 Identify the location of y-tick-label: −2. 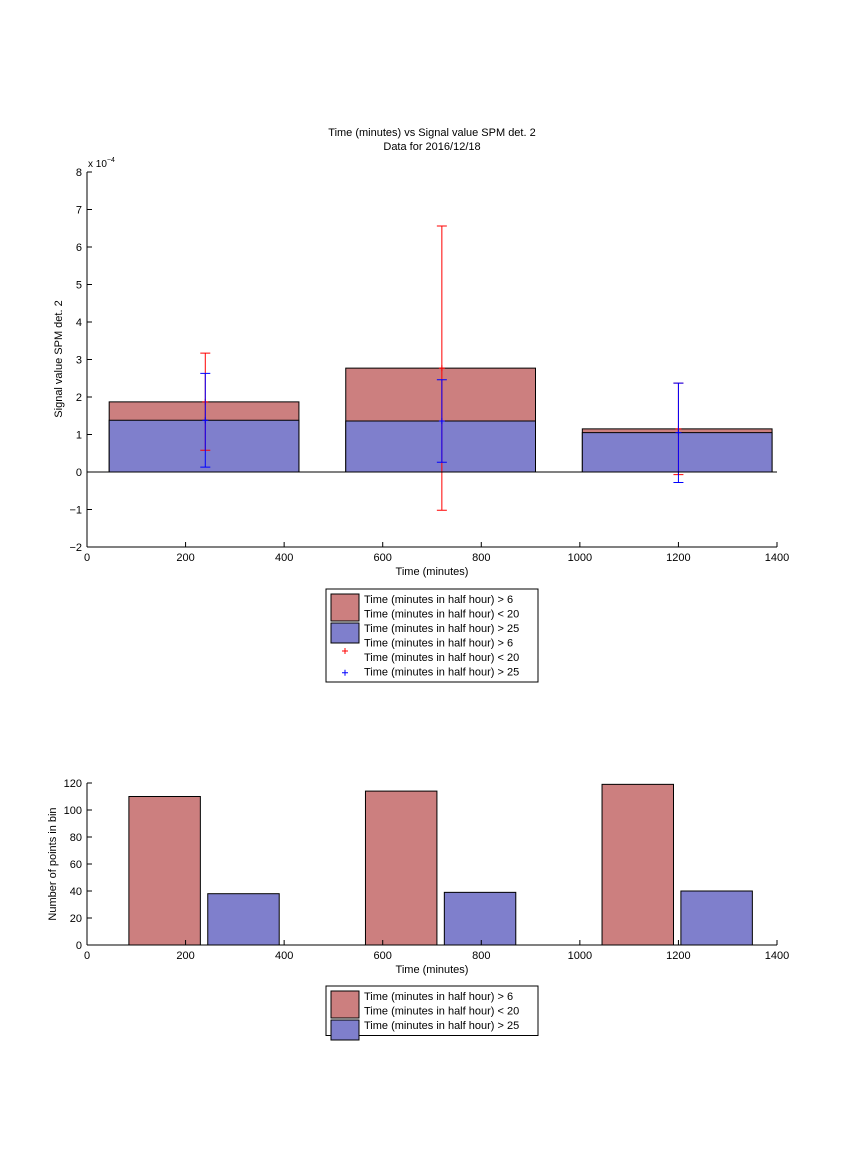
(75, 548).